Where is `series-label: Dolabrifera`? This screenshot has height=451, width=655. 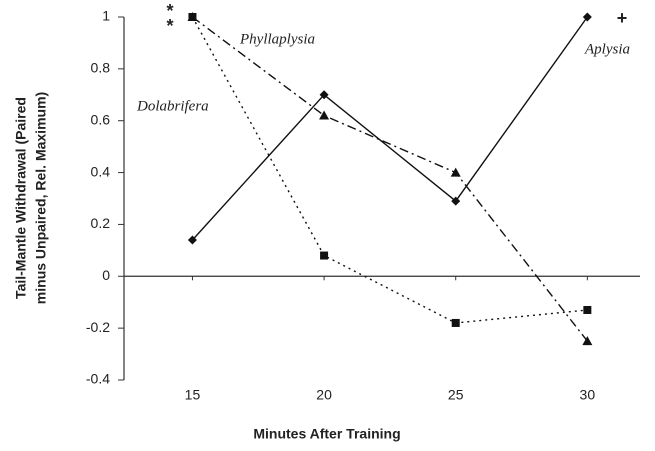 series-label: Dolabrifera is located at coordinates (172, 106).